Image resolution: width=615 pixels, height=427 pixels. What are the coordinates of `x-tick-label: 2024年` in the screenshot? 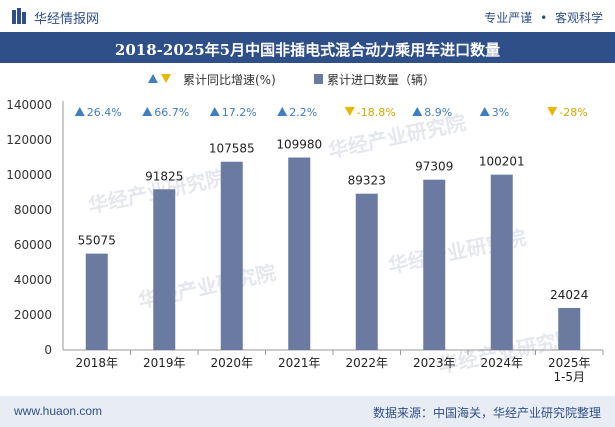 It's located at (501, 363).